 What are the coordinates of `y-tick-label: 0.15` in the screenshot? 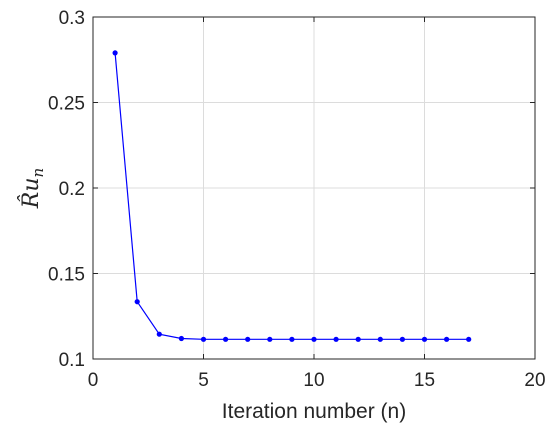 It's located at (66, 275).